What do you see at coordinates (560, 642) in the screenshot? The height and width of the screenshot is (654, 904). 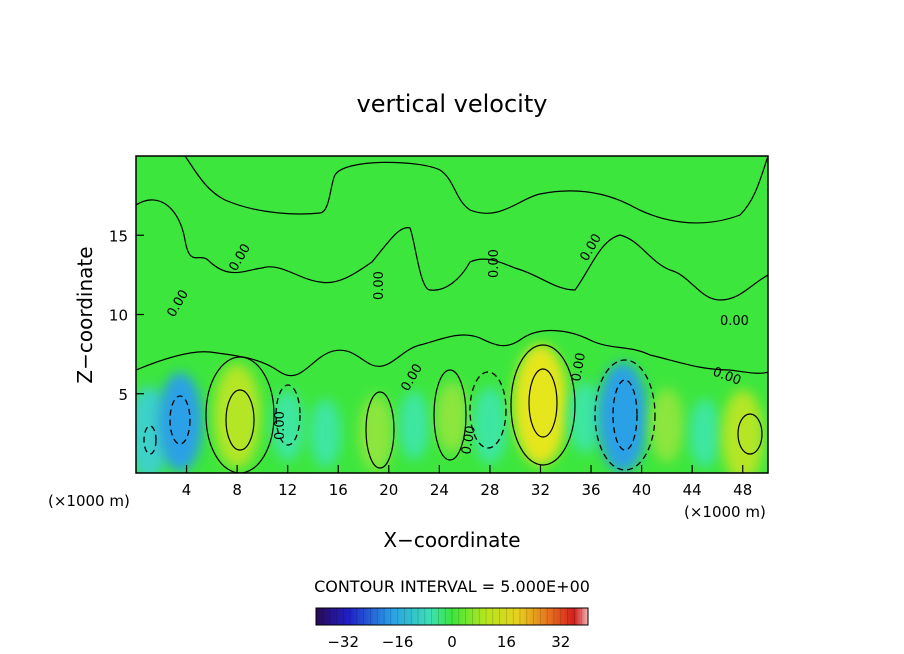 I see `colorbar-tick-label: 32` at bounding box center [560, 642].